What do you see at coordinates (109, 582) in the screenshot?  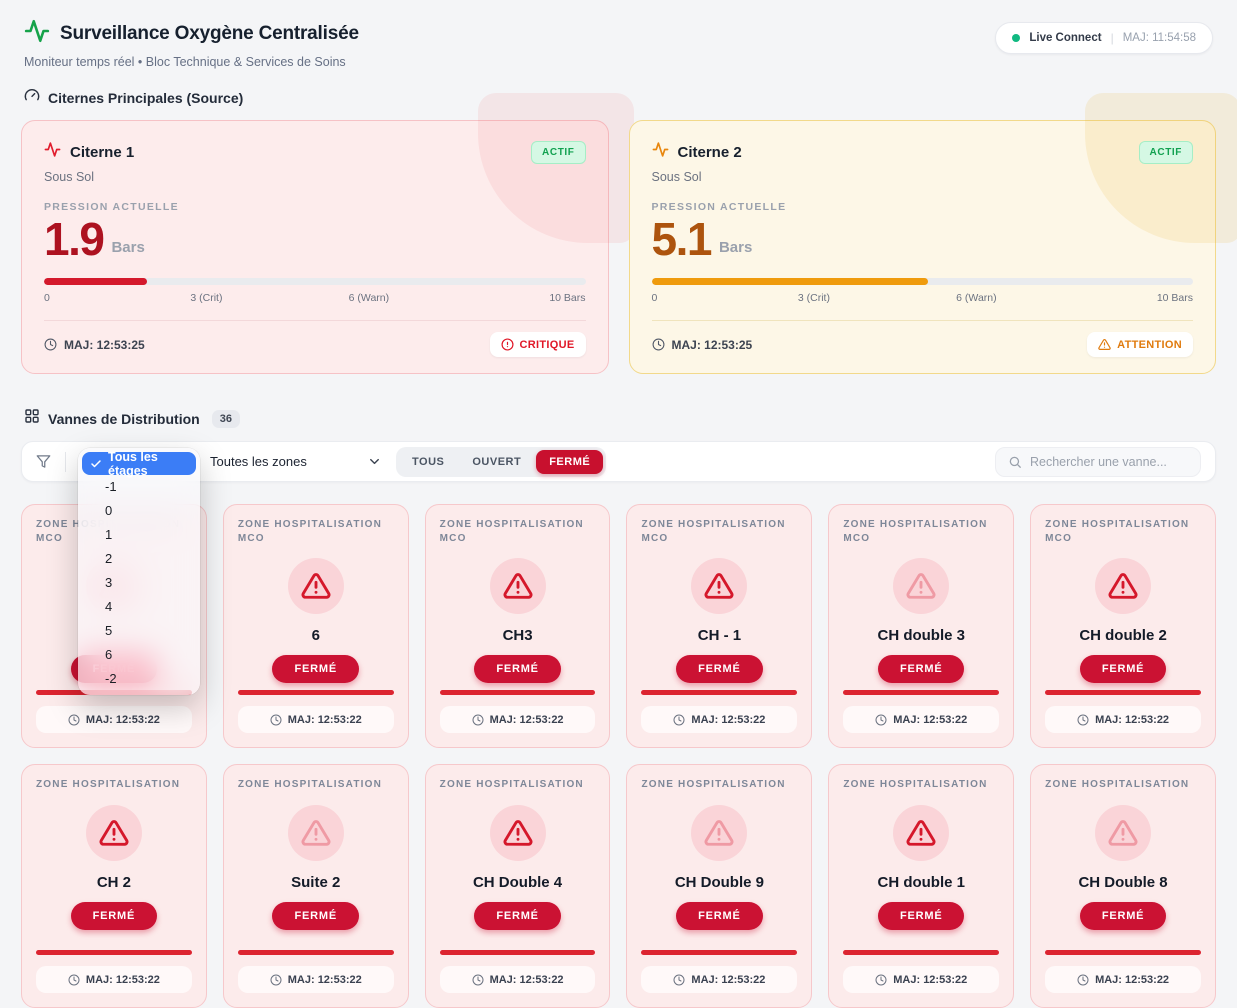 I see `floor-option: 3` at bounding box center [109, 582].